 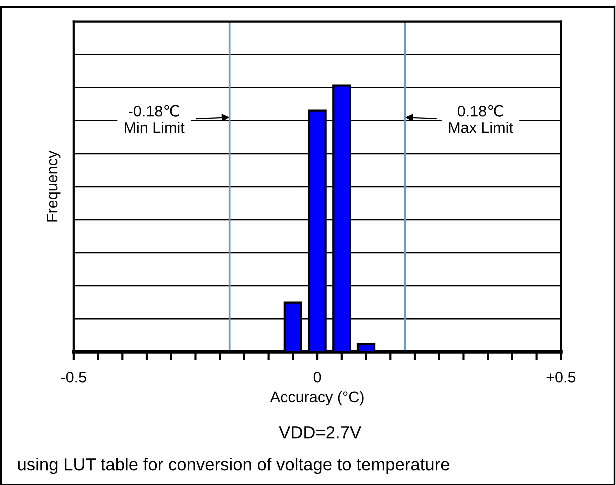 What do you see at coordinates (561, 377) in the screenshot?
I see `x-tick-label: +0.5` at bounding box center [561, 377].